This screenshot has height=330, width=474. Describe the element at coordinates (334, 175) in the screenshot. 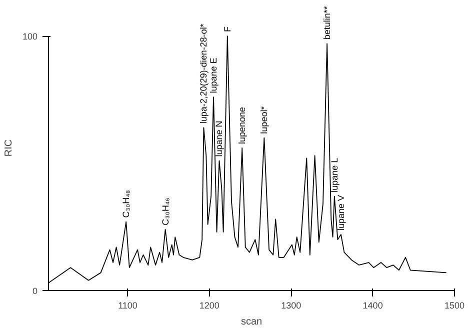

I see `annotation: lupane L` at that location.